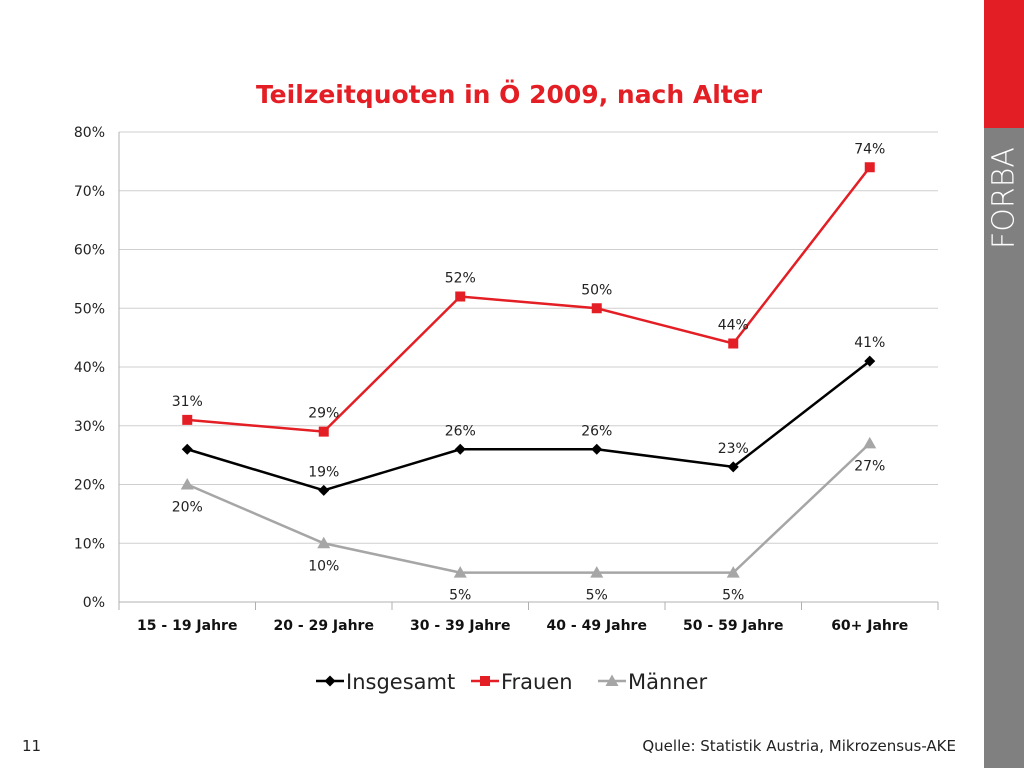 Image resolution: width=1024 pixels, height=768 pixels. Describe the element at coordinates (323, 566) in the screenshot. I see `data-label: 10%` at that location.